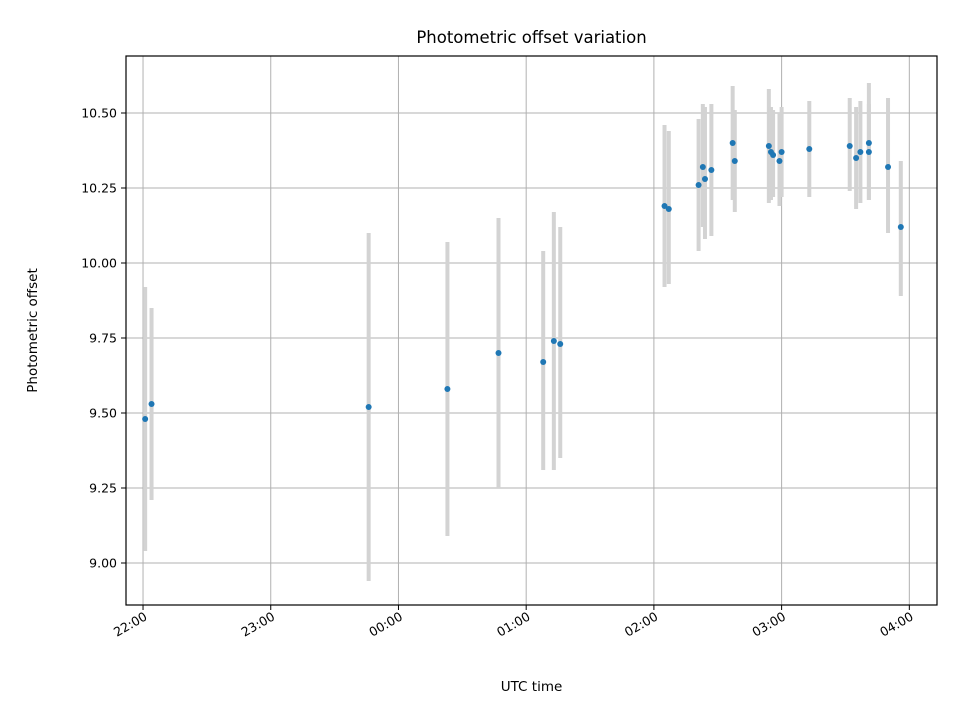 The height and width of the screenshot is (720, 960). What do you see at coordinates (532, 687) in the screenshot?
I see `x-axis-label: UTC time` at bounding box center [532, 687].